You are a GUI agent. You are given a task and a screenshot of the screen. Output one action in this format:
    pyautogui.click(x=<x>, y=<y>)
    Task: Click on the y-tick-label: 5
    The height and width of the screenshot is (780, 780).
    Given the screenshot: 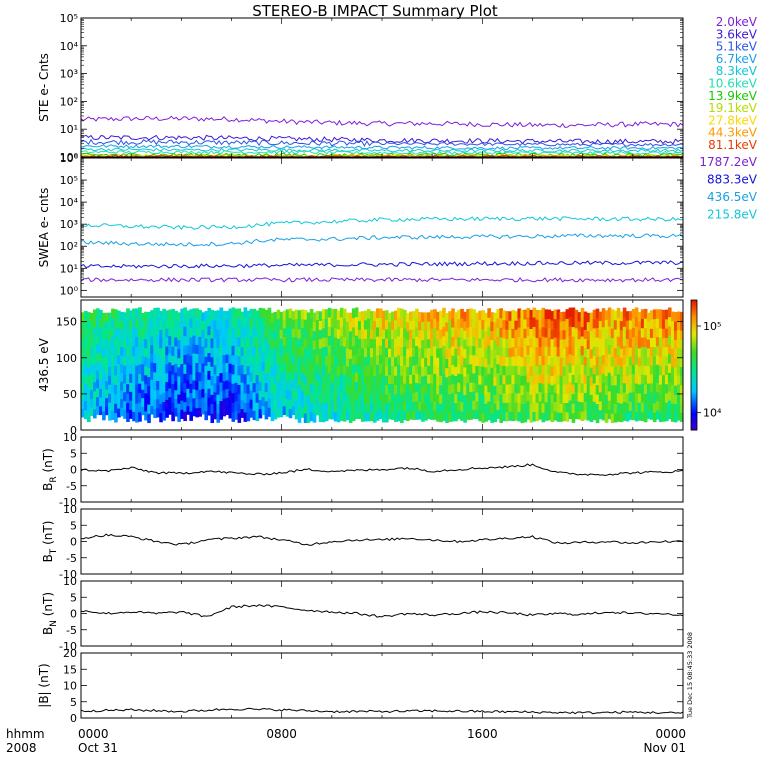 What is the action you would take?
    pyautogui.click(x=73, y=702)
    